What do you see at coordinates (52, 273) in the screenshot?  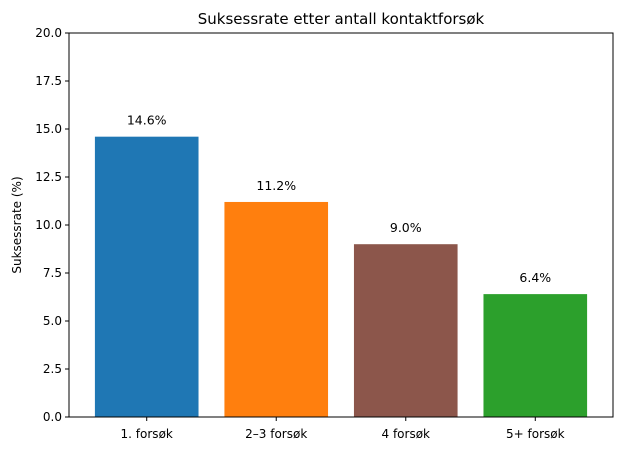 I see `y-tick-label: 7.5` at bounding box center [52, 273].